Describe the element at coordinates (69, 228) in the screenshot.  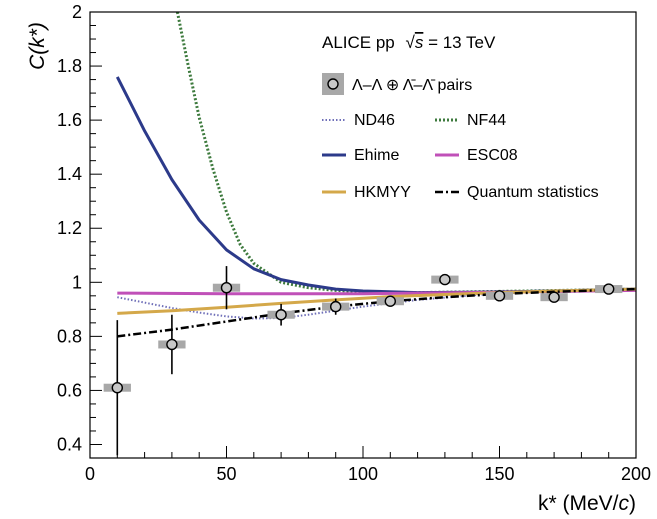
I see `y-tick-label: 1.2` at that location.